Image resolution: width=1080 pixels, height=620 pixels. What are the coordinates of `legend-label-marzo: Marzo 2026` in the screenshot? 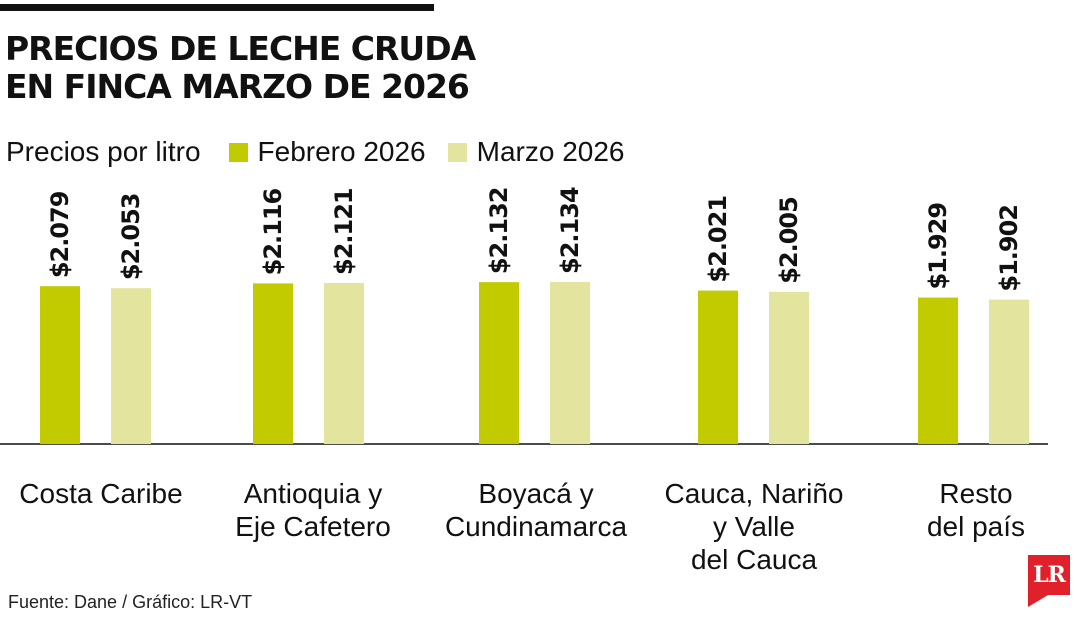 It's located at (550, 151).